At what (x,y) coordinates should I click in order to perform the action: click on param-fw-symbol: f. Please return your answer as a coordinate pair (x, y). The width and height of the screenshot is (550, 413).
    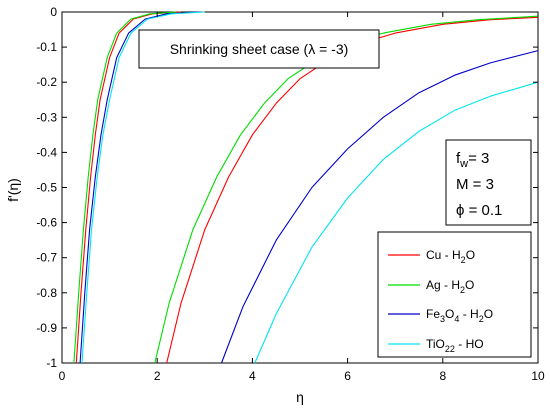
    Looking at the image, I should click on (458, 158).